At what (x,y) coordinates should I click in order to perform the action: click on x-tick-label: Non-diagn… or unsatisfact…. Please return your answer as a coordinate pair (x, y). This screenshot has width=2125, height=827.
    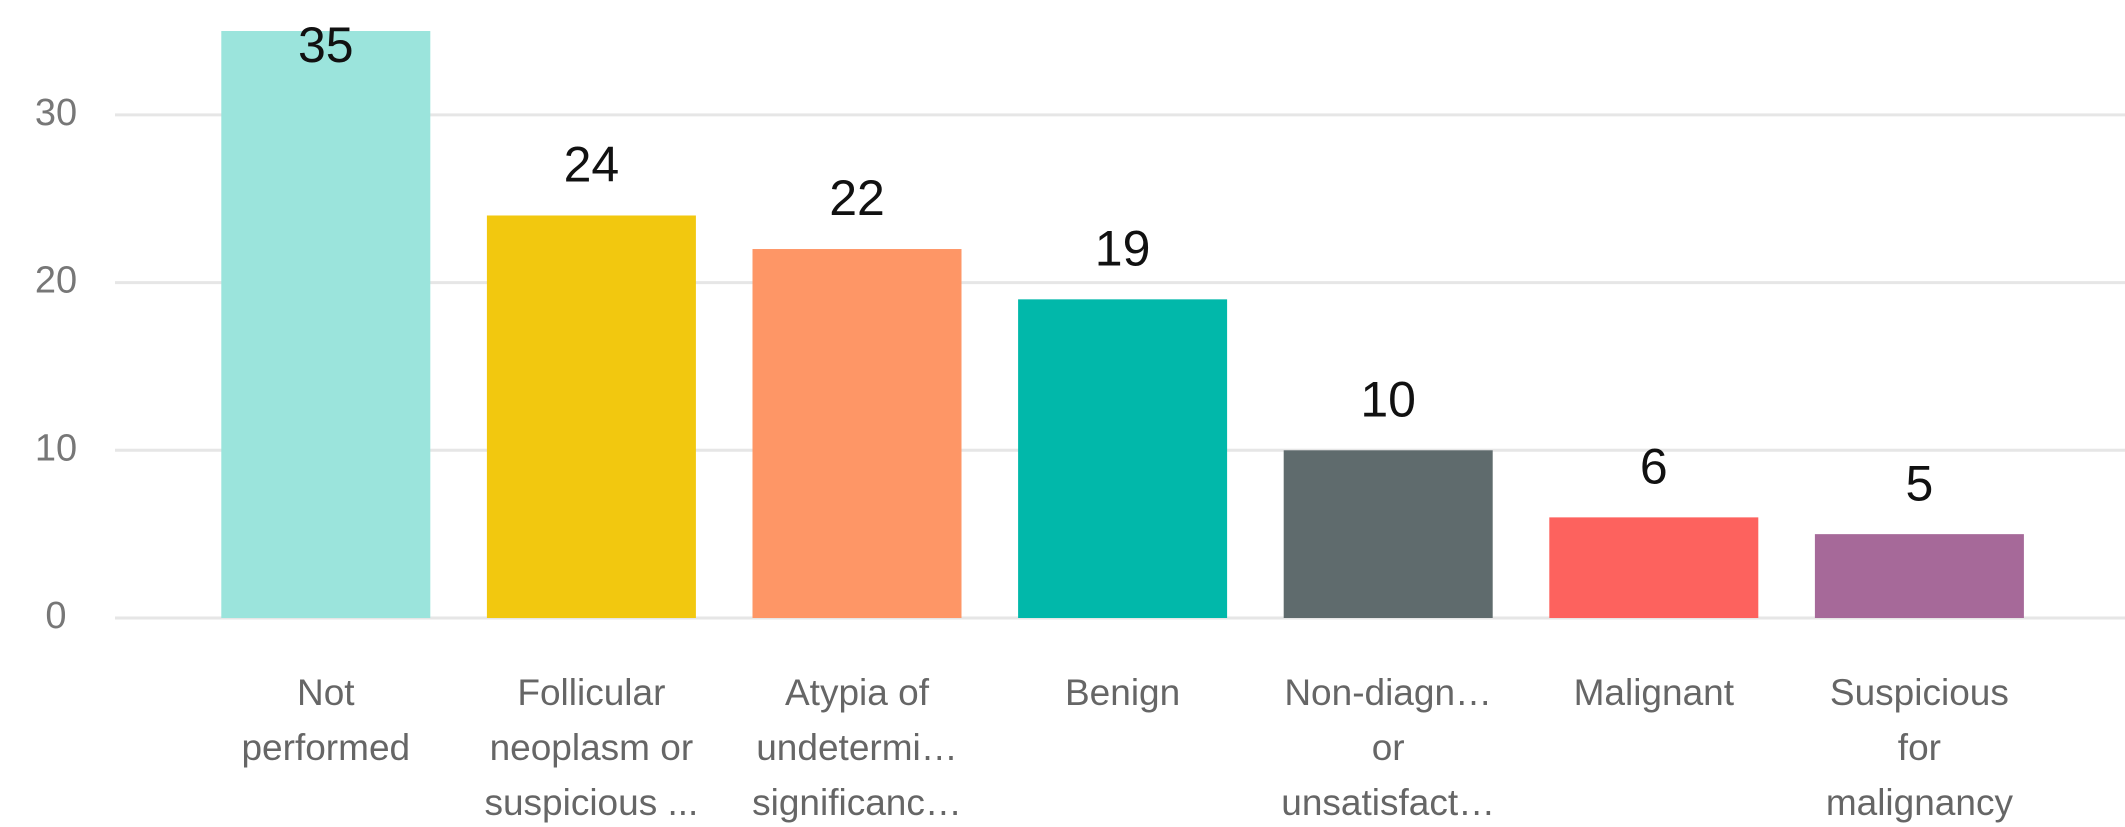
    Looking at the image, I should click on (1388, 747).